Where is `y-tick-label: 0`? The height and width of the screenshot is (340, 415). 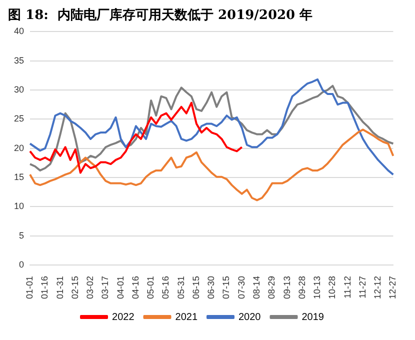
y-tick-label: 0 is located at coordinates (21, 264).